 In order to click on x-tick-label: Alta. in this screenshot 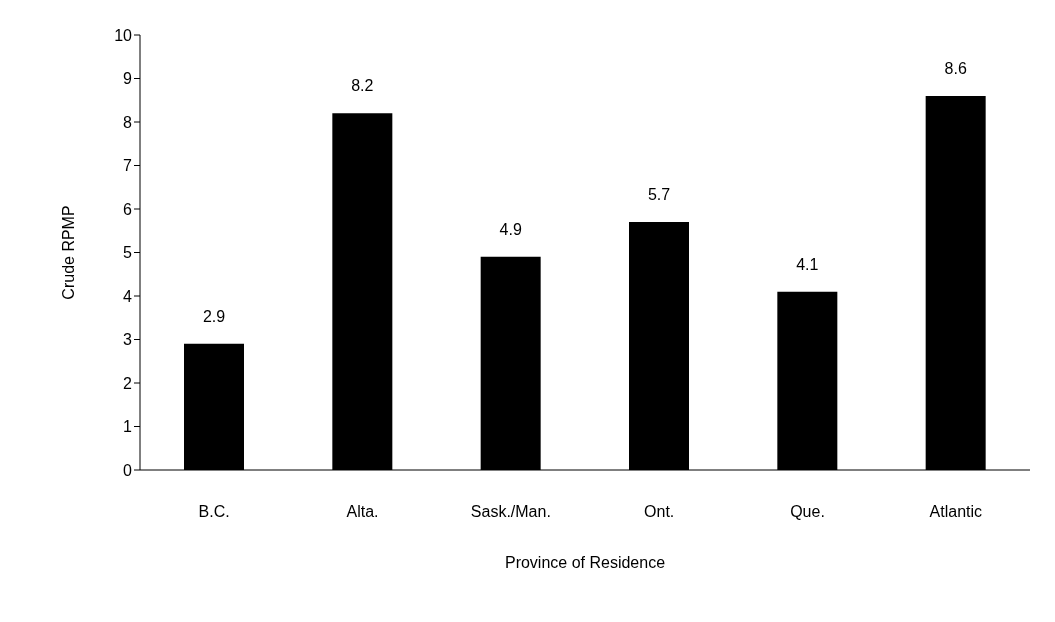, I will do `click(362, 512)`.